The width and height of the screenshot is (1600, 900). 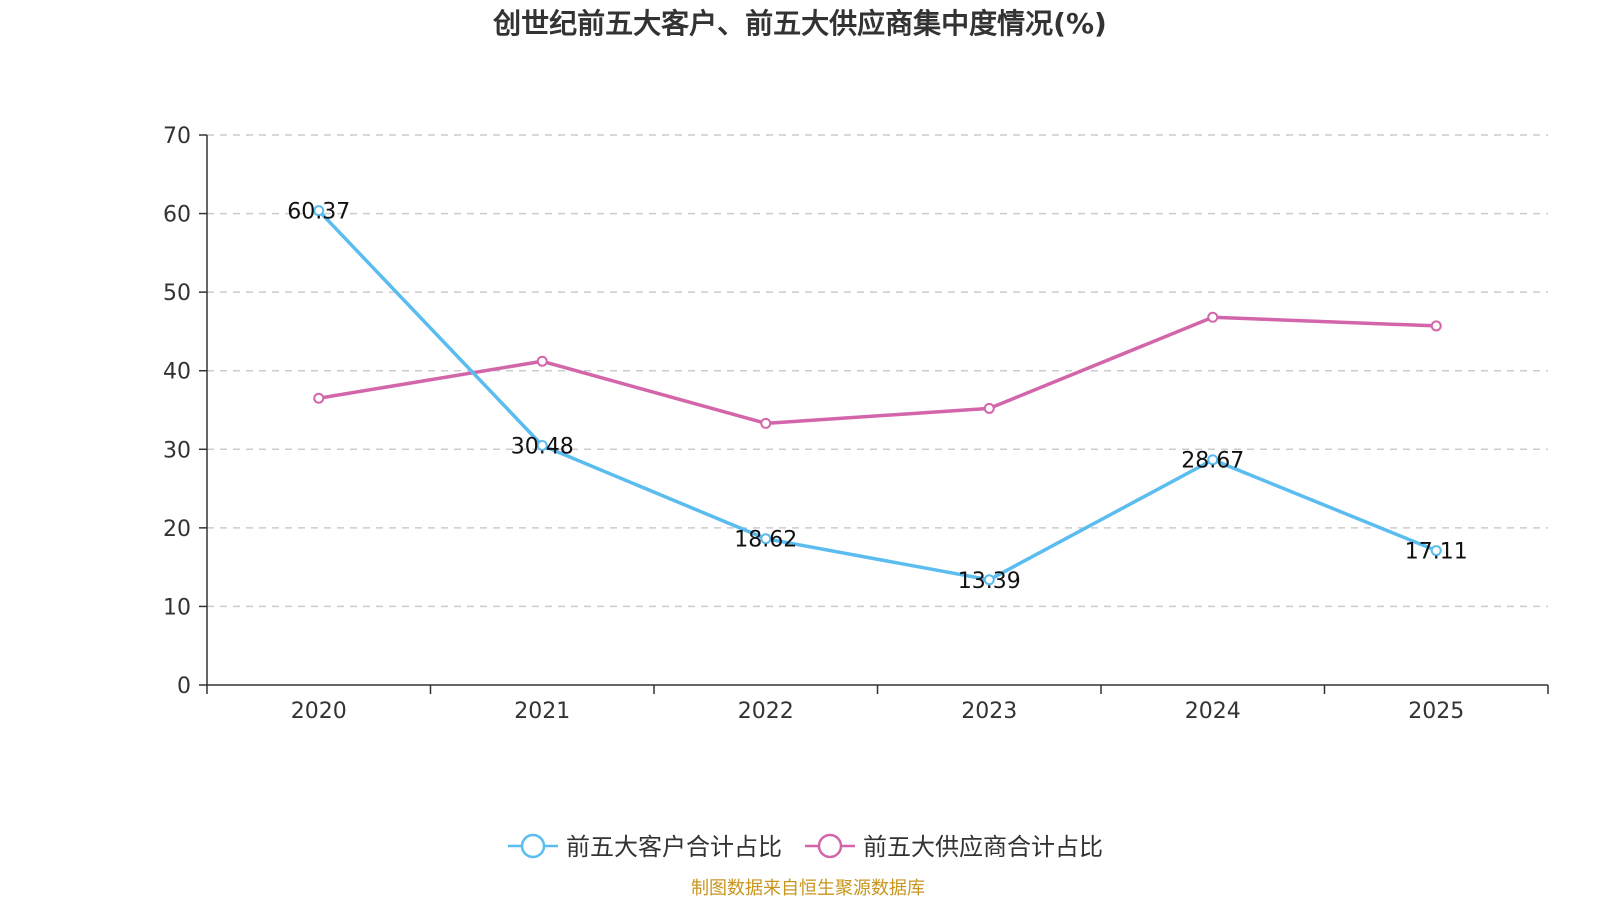 I want to click on y-tick-label: 60, so click(x=177, y=215).